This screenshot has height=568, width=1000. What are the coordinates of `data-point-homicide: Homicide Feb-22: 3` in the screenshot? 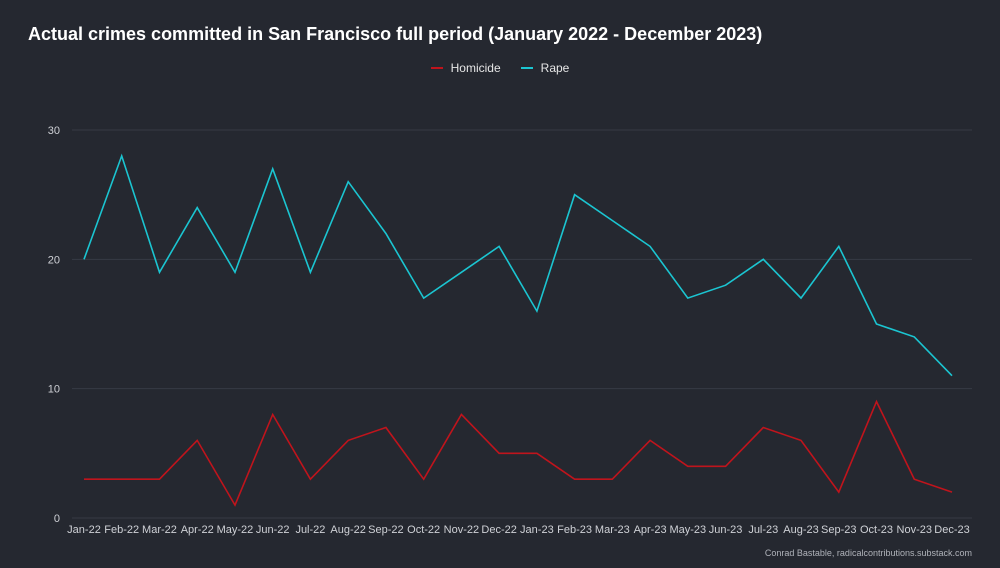 It's located at (122, 479).